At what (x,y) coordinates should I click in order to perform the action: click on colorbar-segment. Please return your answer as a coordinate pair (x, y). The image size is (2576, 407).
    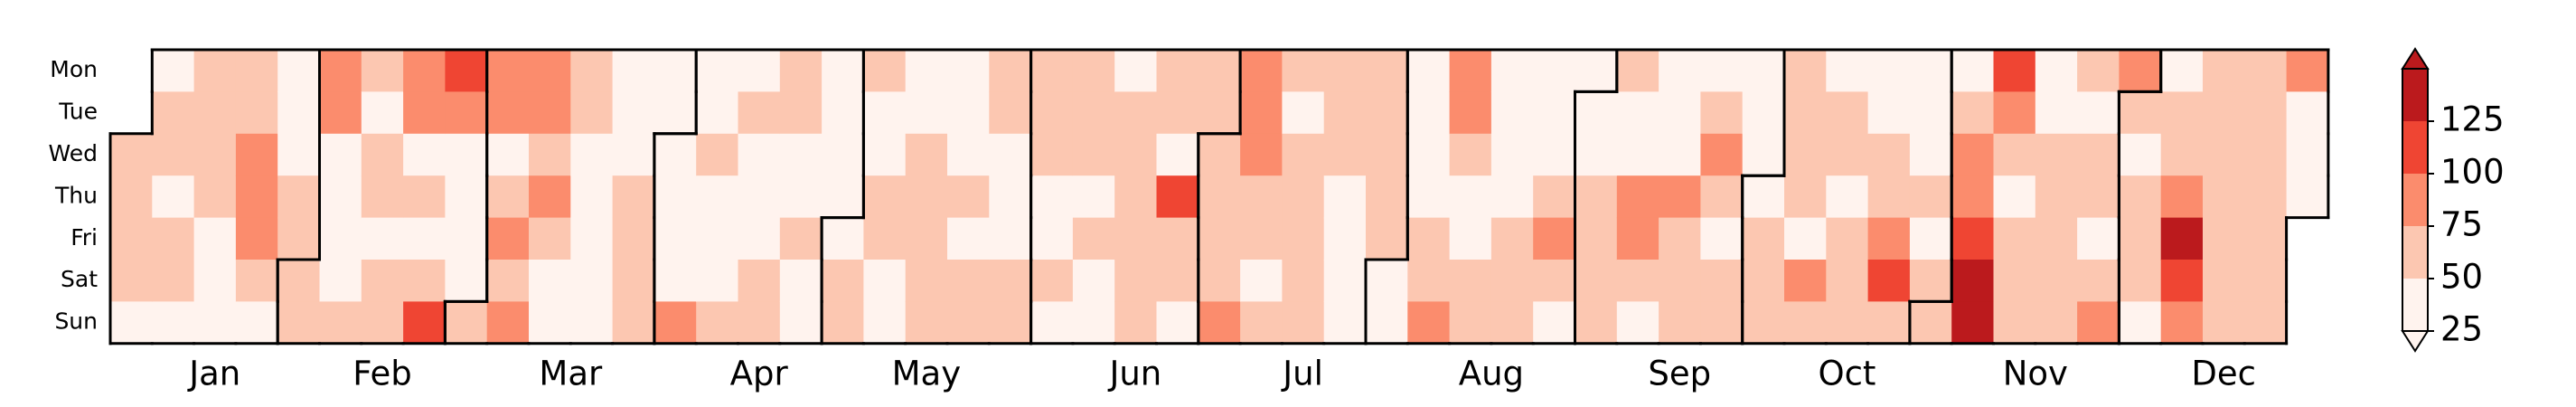
    Looking at the image, I should click on (2415, 147).